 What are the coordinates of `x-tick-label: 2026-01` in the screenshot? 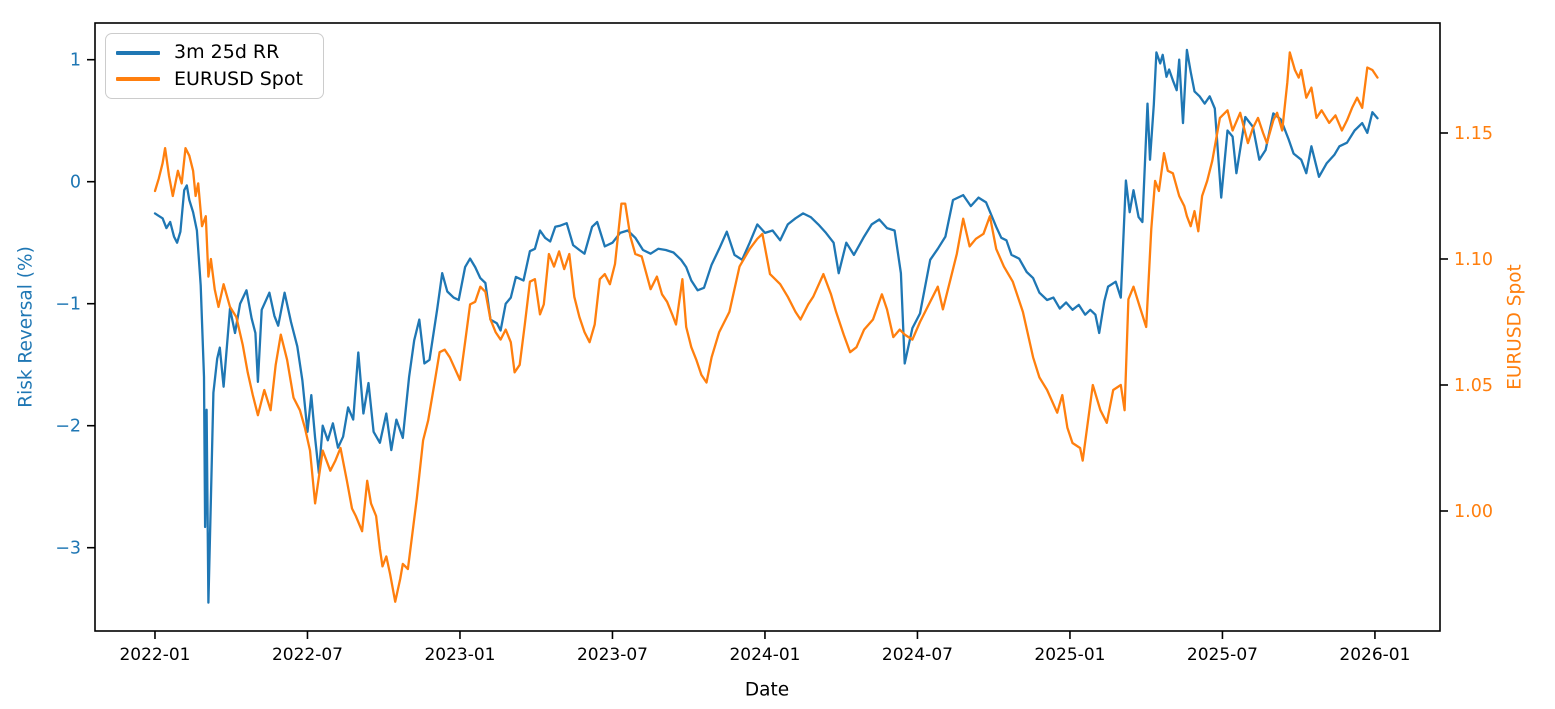 It's located at (1374, 655).